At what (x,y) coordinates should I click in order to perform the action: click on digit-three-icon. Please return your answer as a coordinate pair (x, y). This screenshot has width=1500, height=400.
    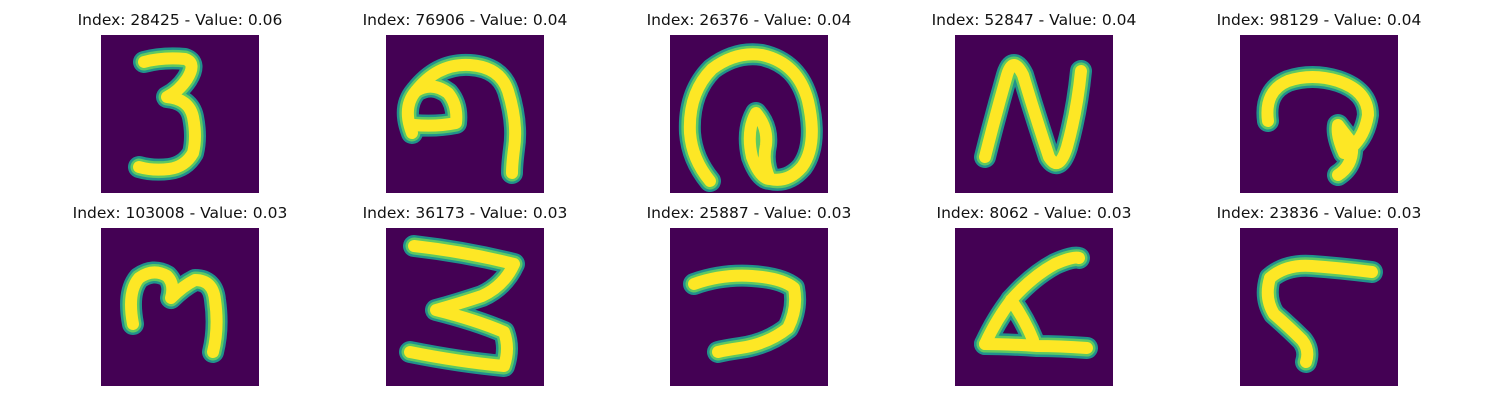
    Looking at the image, I should click on (180, 114).